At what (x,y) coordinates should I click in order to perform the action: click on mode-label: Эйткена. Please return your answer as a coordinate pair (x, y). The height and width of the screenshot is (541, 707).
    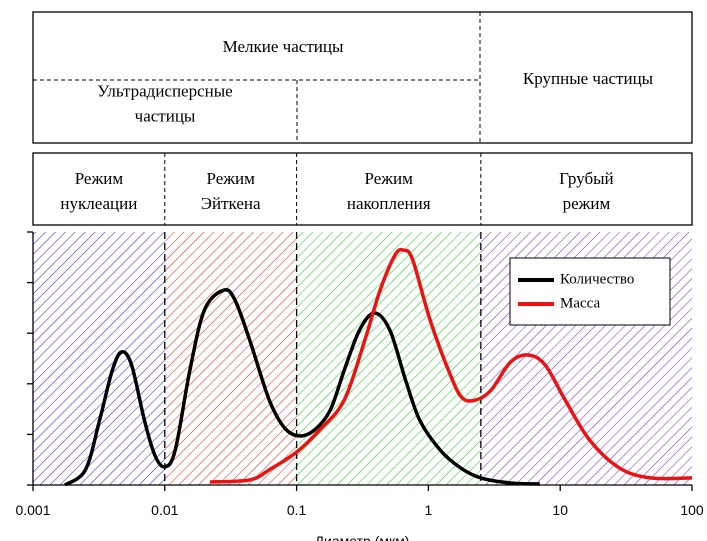
    Looking at the image, I should click on (231, 203).